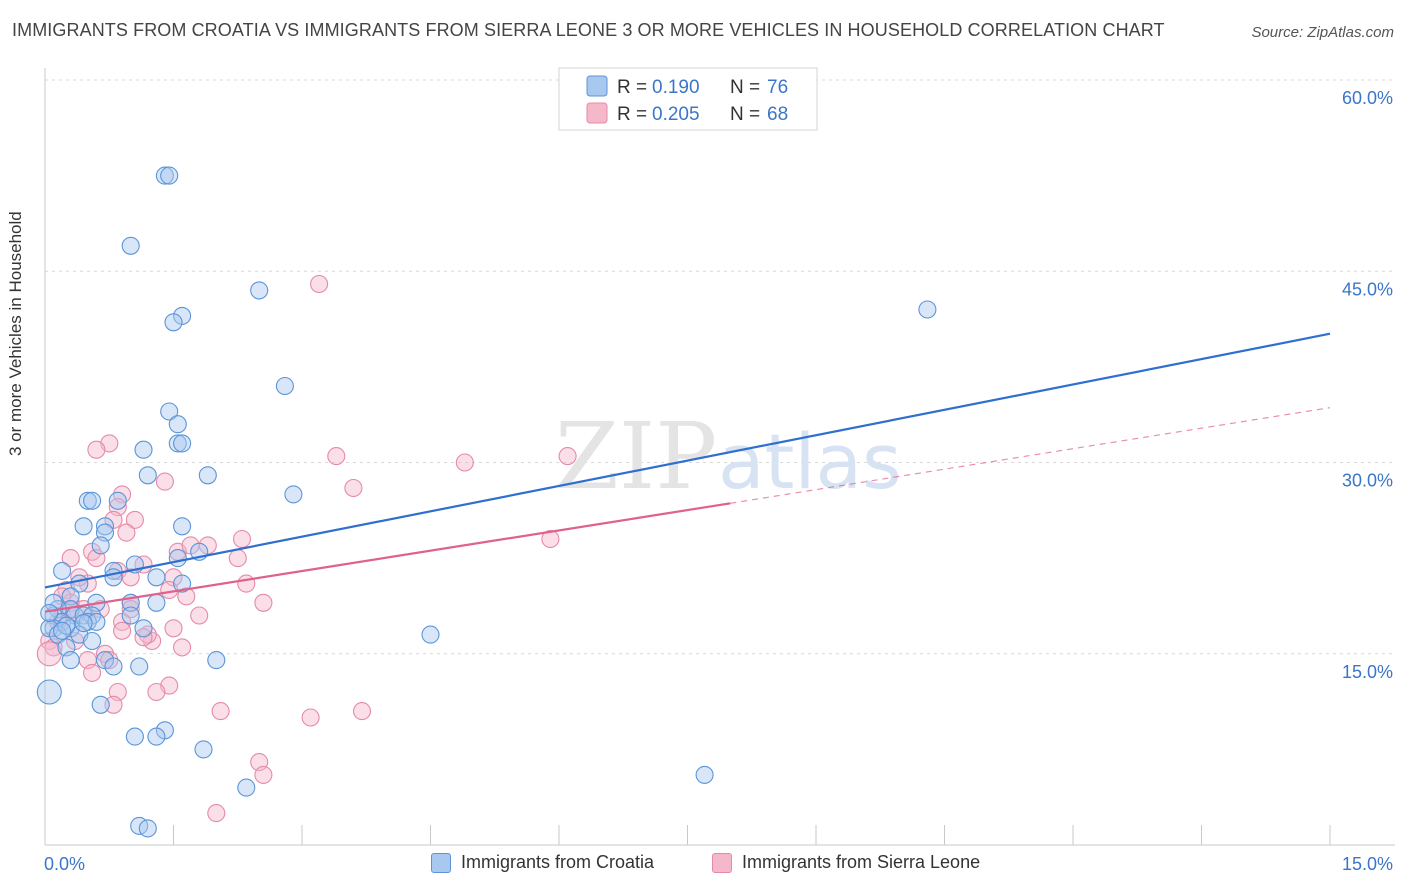 This screenshot has height=892, width=1406. Describe the element at coordinates (64, 864) in the screenshot. I see `x-tick-label-min: 0.0%` at that location.